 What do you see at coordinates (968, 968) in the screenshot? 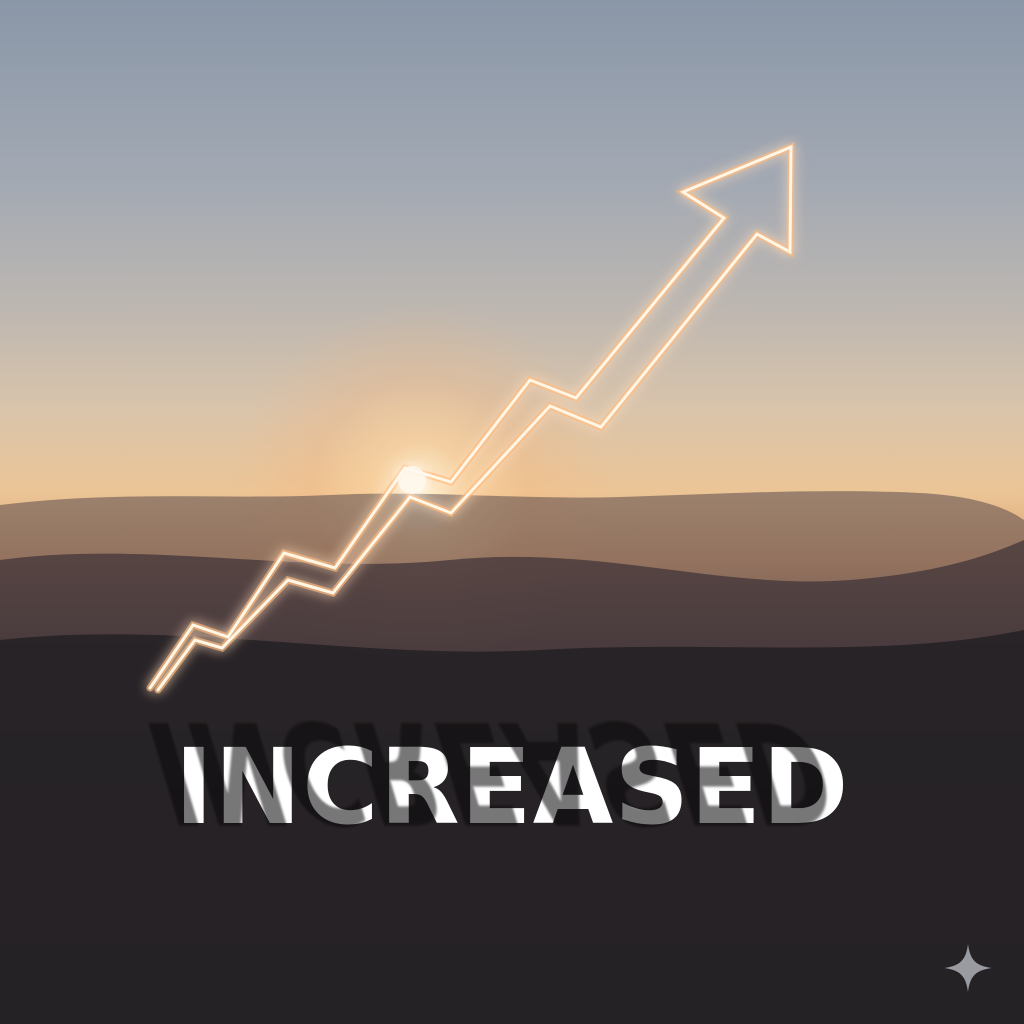
I see `sparkle-icon` at bounding box center [968, 968].